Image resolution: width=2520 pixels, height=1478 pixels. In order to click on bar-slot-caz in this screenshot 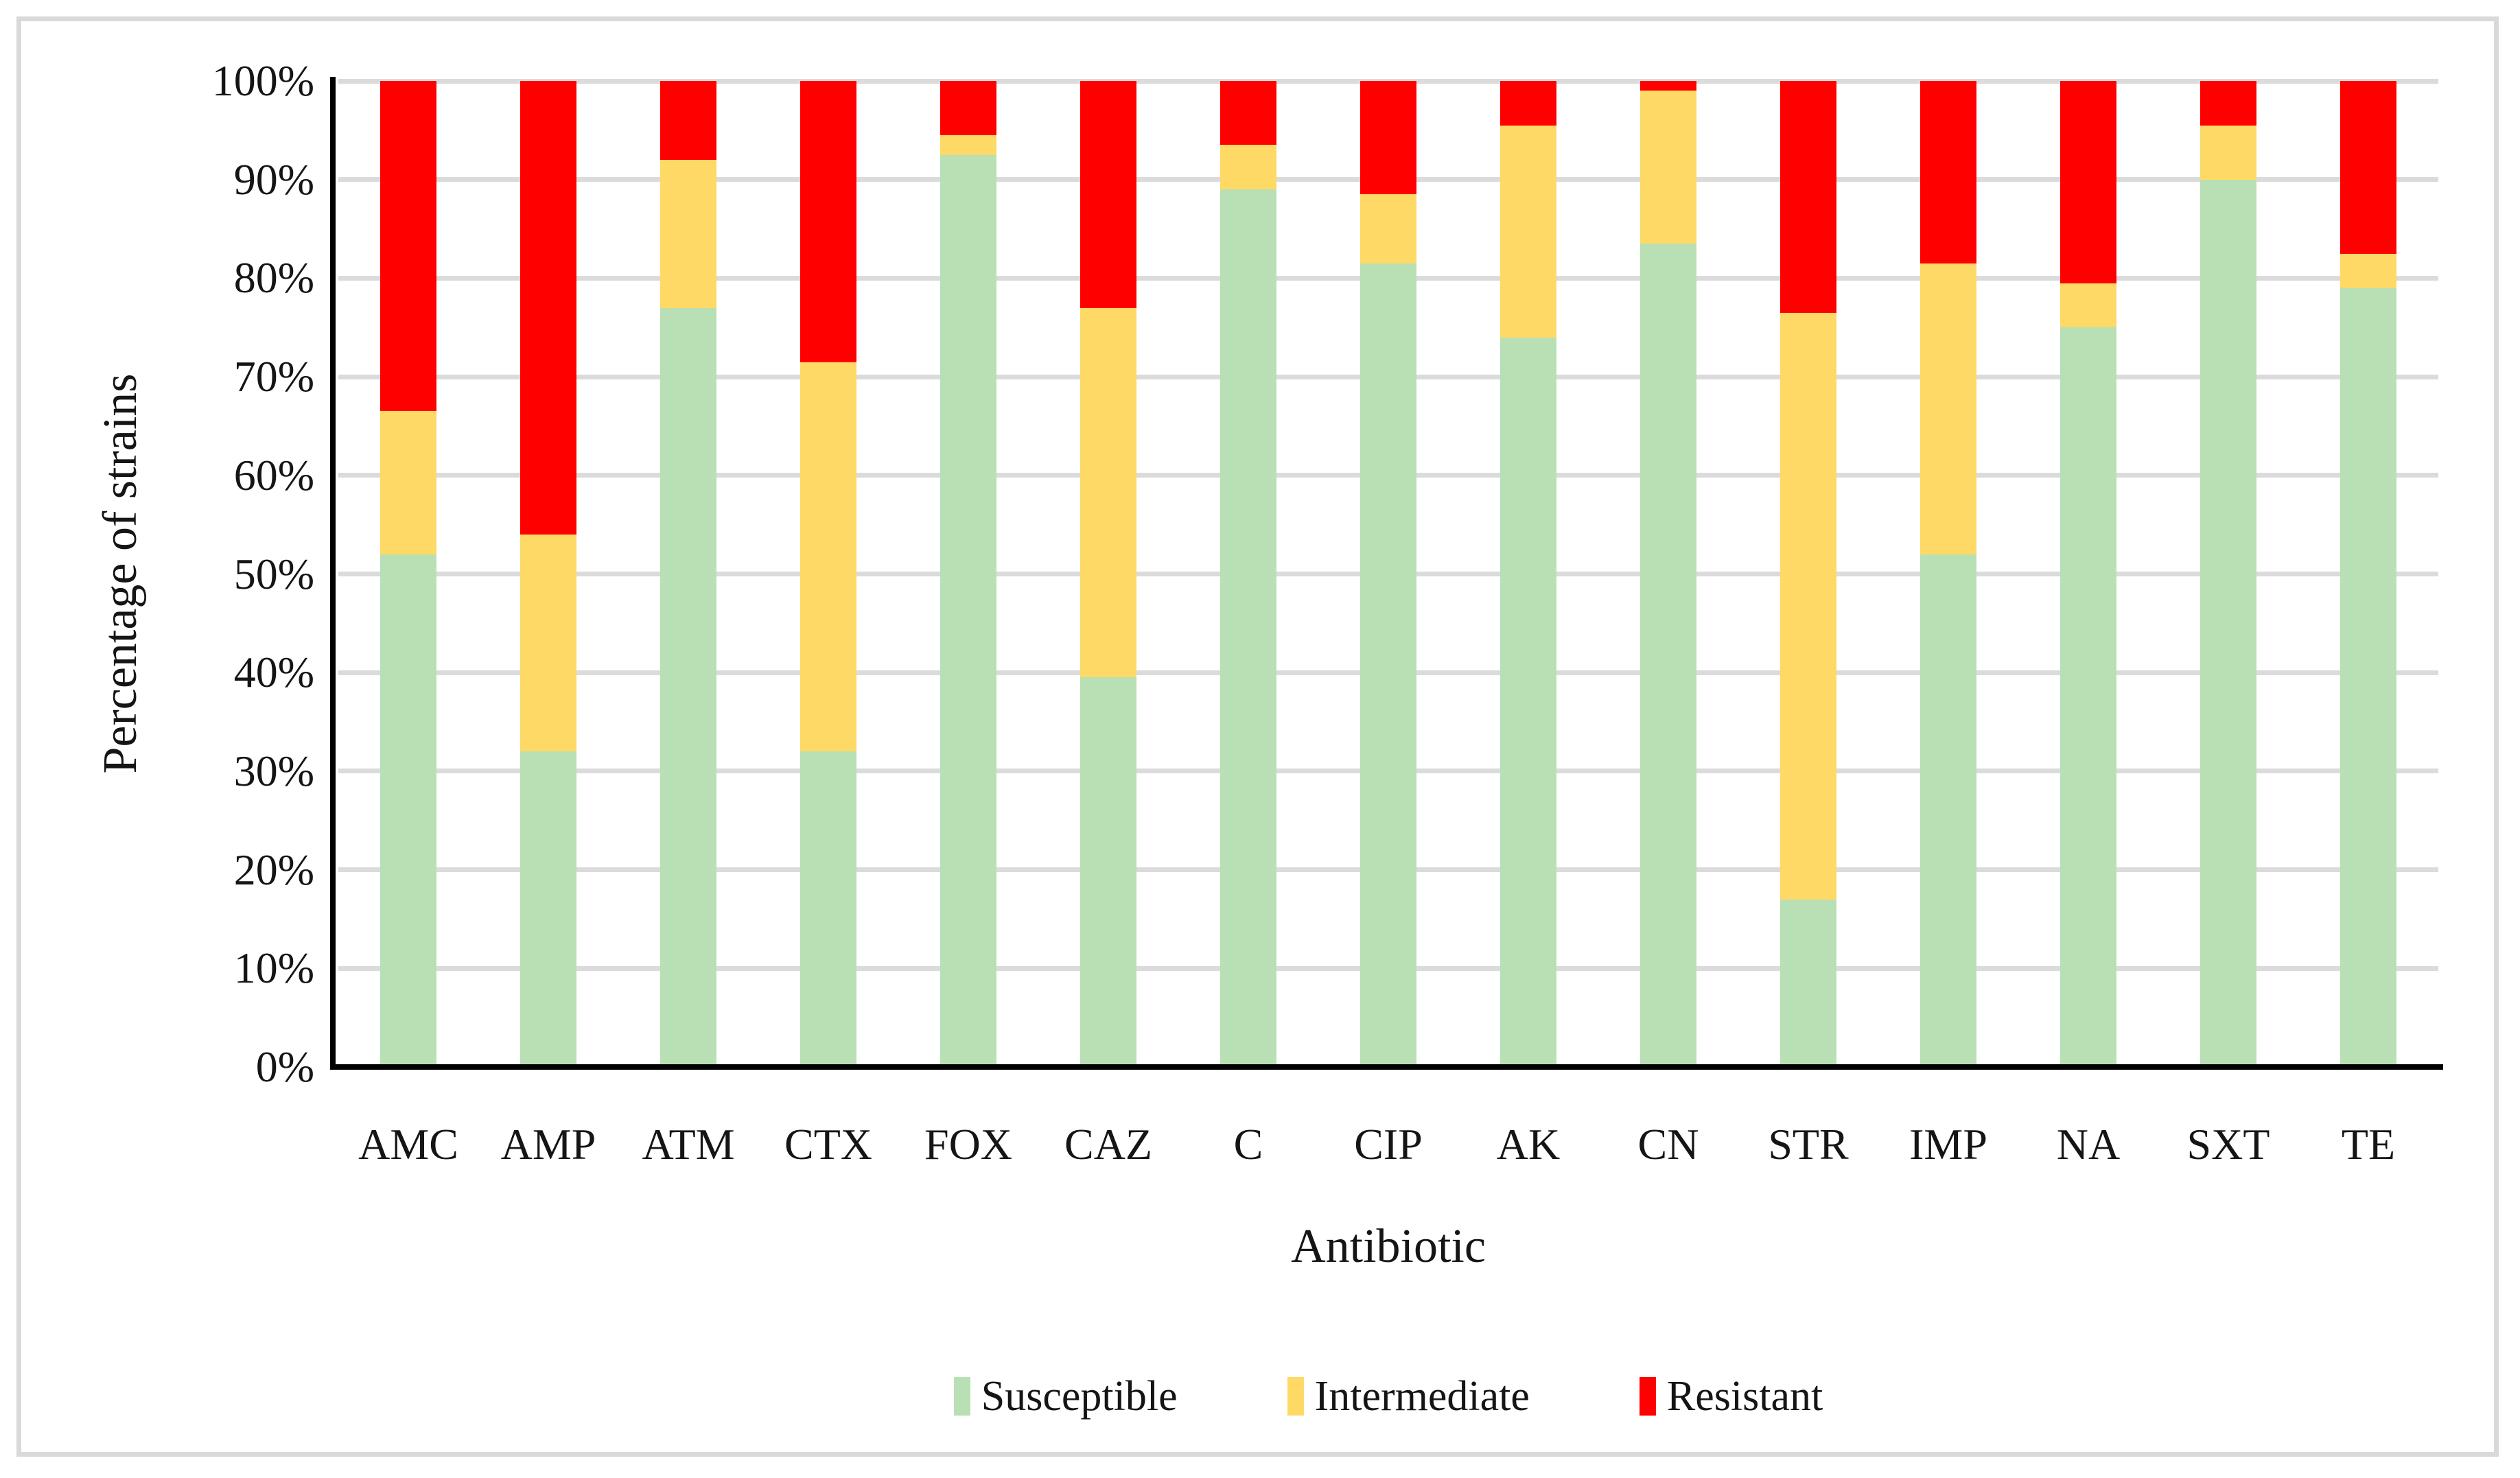, I will do `click(1108, 574)`.